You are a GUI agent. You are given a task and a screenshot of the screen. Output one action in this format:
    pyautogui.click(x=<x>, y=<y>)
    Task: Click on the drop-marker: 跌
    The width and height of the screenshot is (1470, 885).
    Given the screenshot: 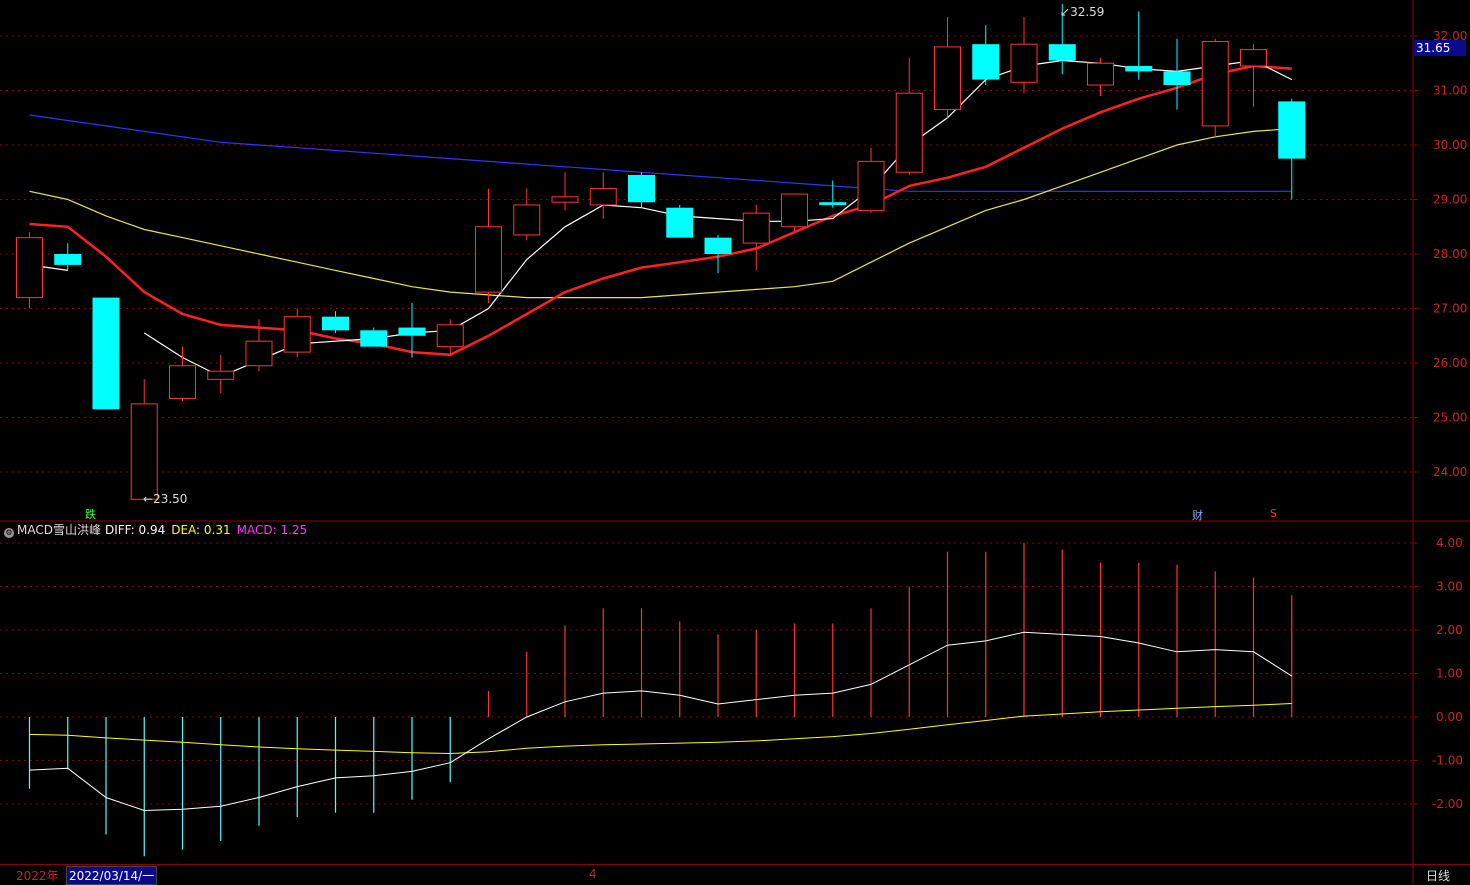 What is the action you would take?
    pyautogui.click(x=90, y=514)
    